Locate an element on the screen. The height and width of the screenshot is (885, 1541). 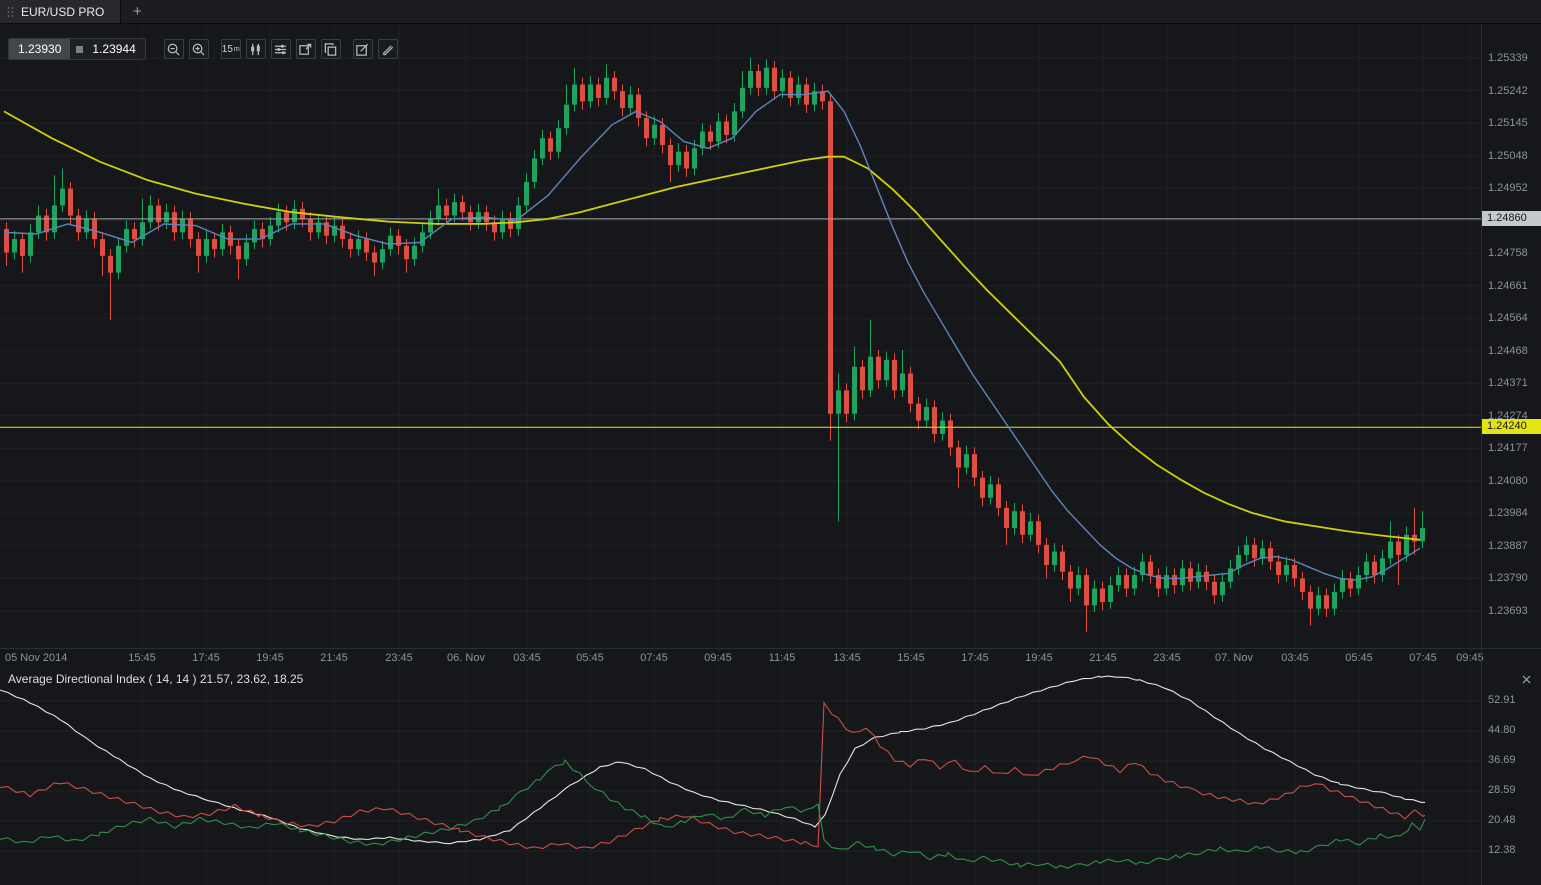
price-axis-label: 1.23984 is located at coordinates (1508, 513).